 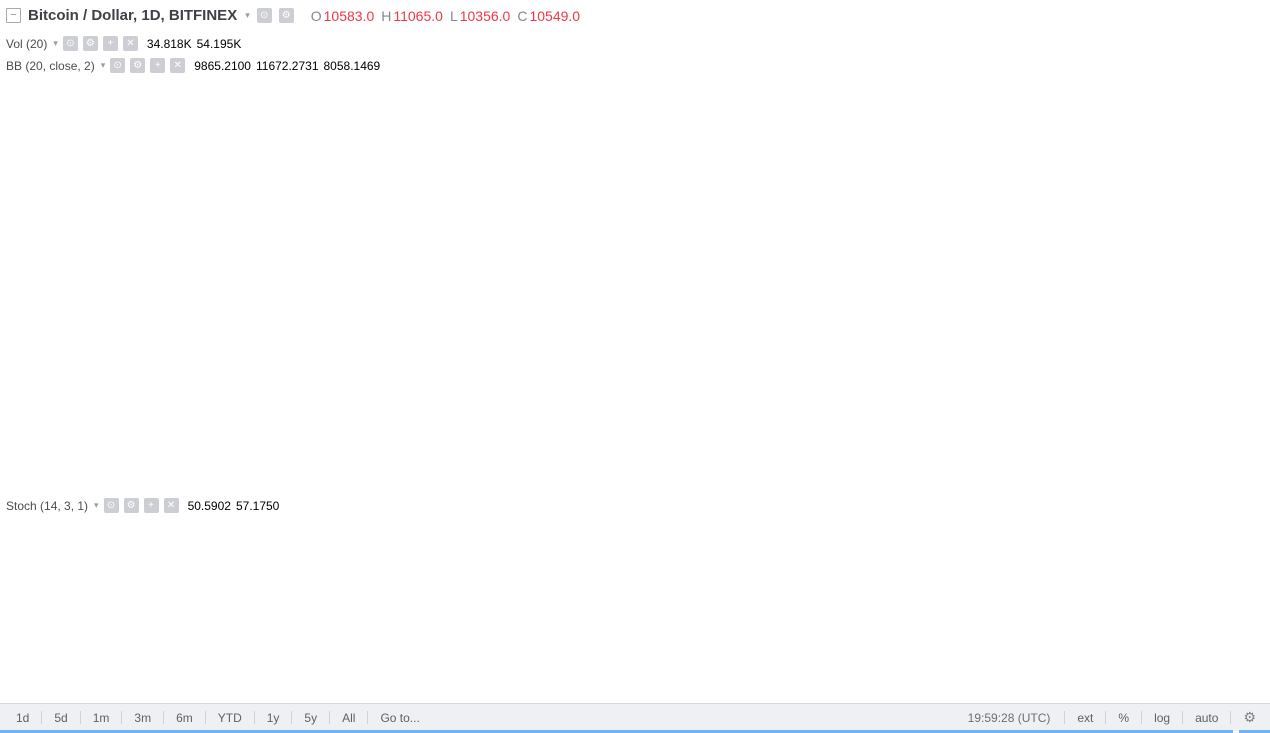 What do you see at coordinates (47, 505) in the screenshot?
I see `stoch-label: Stoch (14, 3, 1)` at bounding box center [47, 505].